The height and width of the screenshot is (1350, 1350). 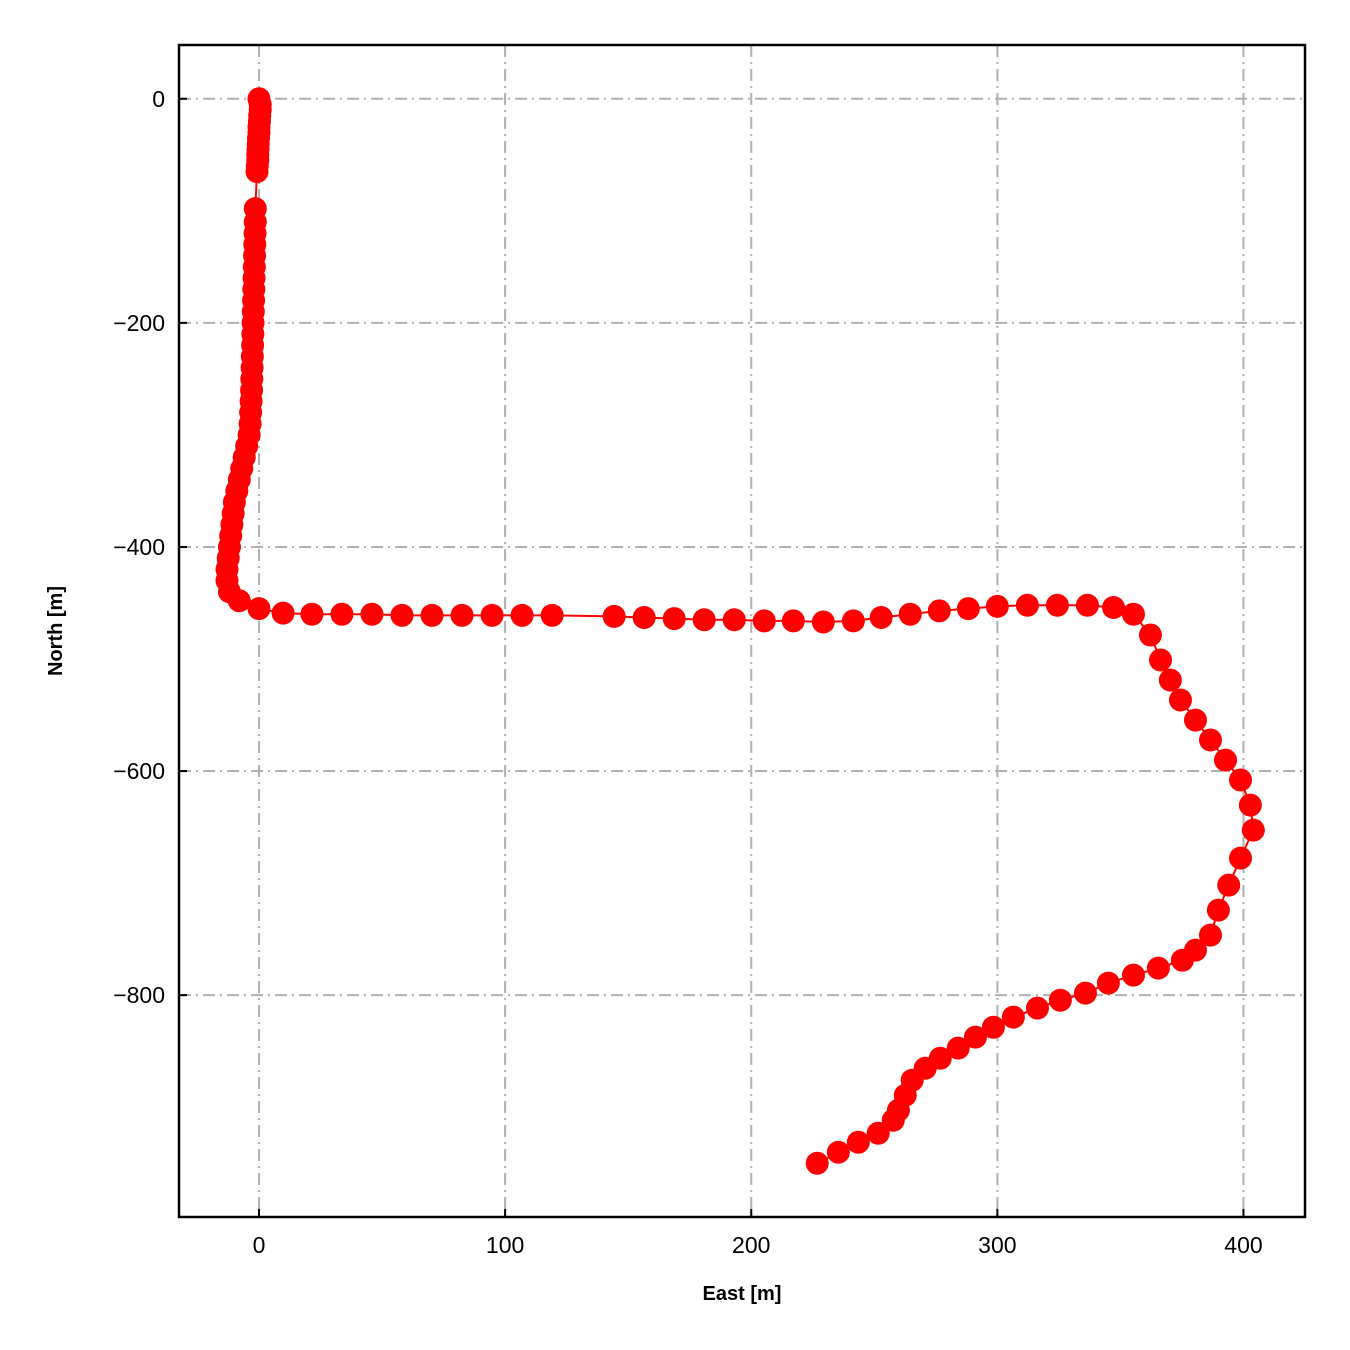 I want to click on y-tick-label: −800, so click(x=139, y=995).